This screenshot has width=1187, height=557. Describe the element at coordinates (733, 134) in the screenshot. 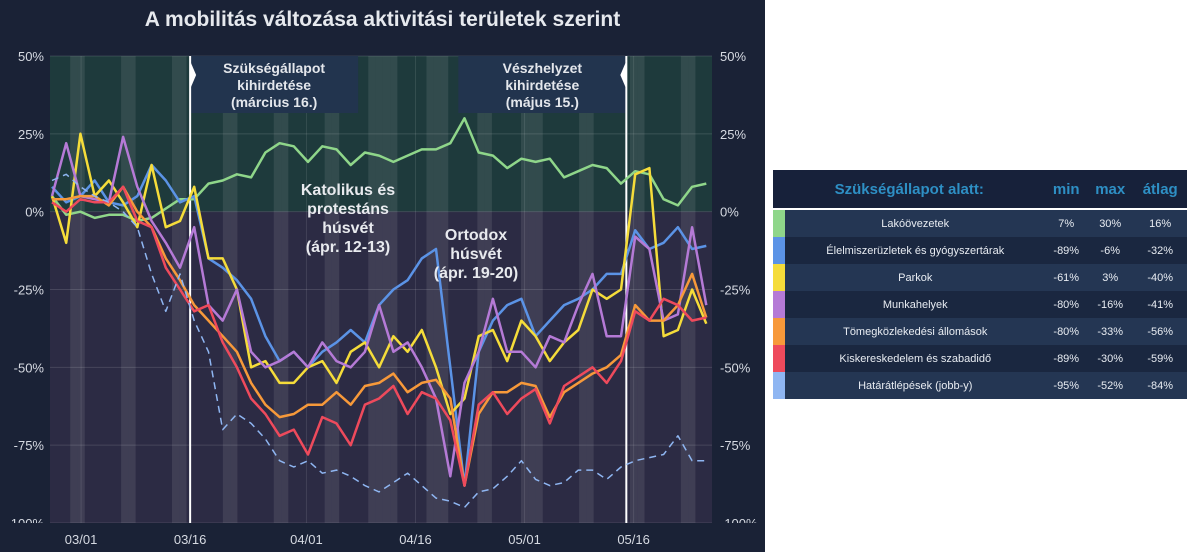

I see `y-tick-label-right: 25%` at that location.